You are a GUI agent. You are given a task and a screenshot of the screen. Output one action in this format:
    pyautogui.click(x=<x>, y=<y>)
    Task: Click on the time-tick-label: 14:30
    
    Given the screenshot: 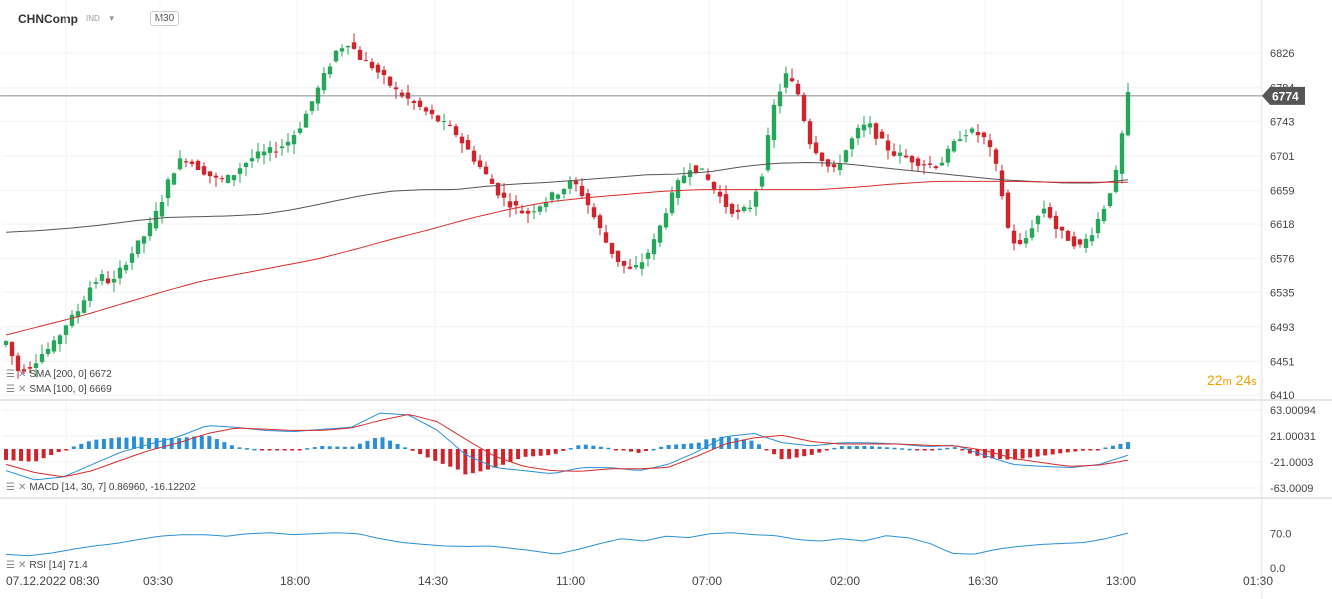 What is the action you would take?
    pyautogui.click(x=433, y=581)
    